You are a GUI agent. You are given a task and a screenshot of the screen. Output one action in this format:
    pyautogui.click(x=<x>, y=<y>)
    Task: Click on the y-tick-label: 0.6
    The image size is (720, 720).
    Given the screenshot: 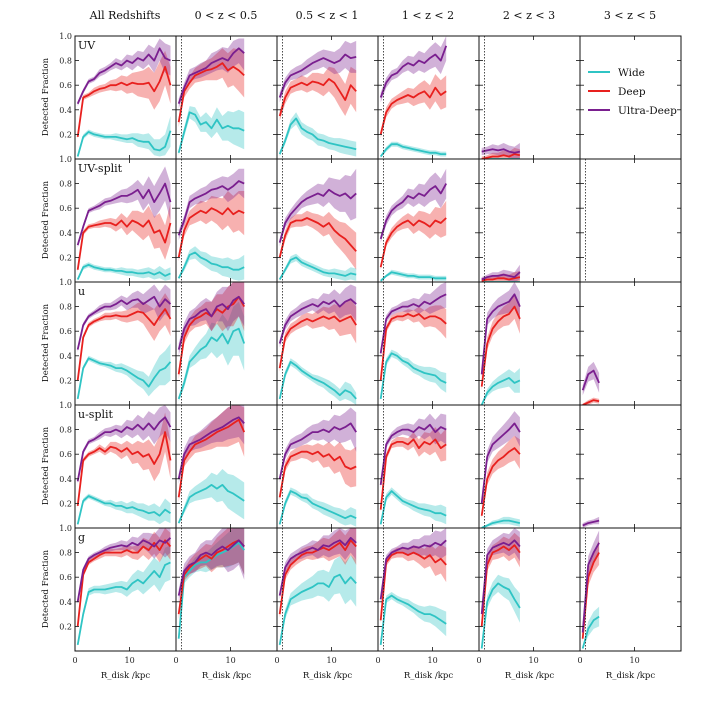 What is the action you would take?
    pyautogui.click(x=65, y=331)
    